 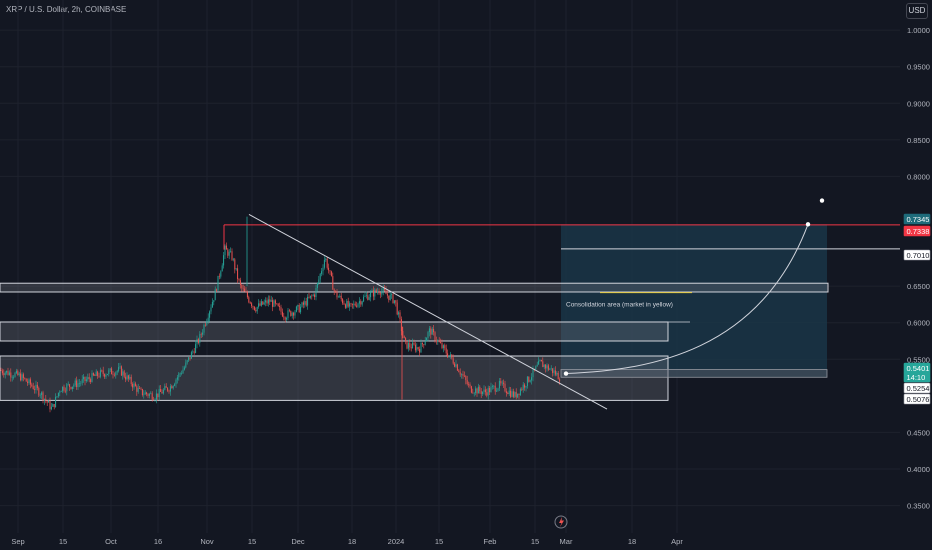 What do you see at coordinates (158, 541) in the screenshot?
I see `x-tick-label: 16` at bounding box center [158, 541].